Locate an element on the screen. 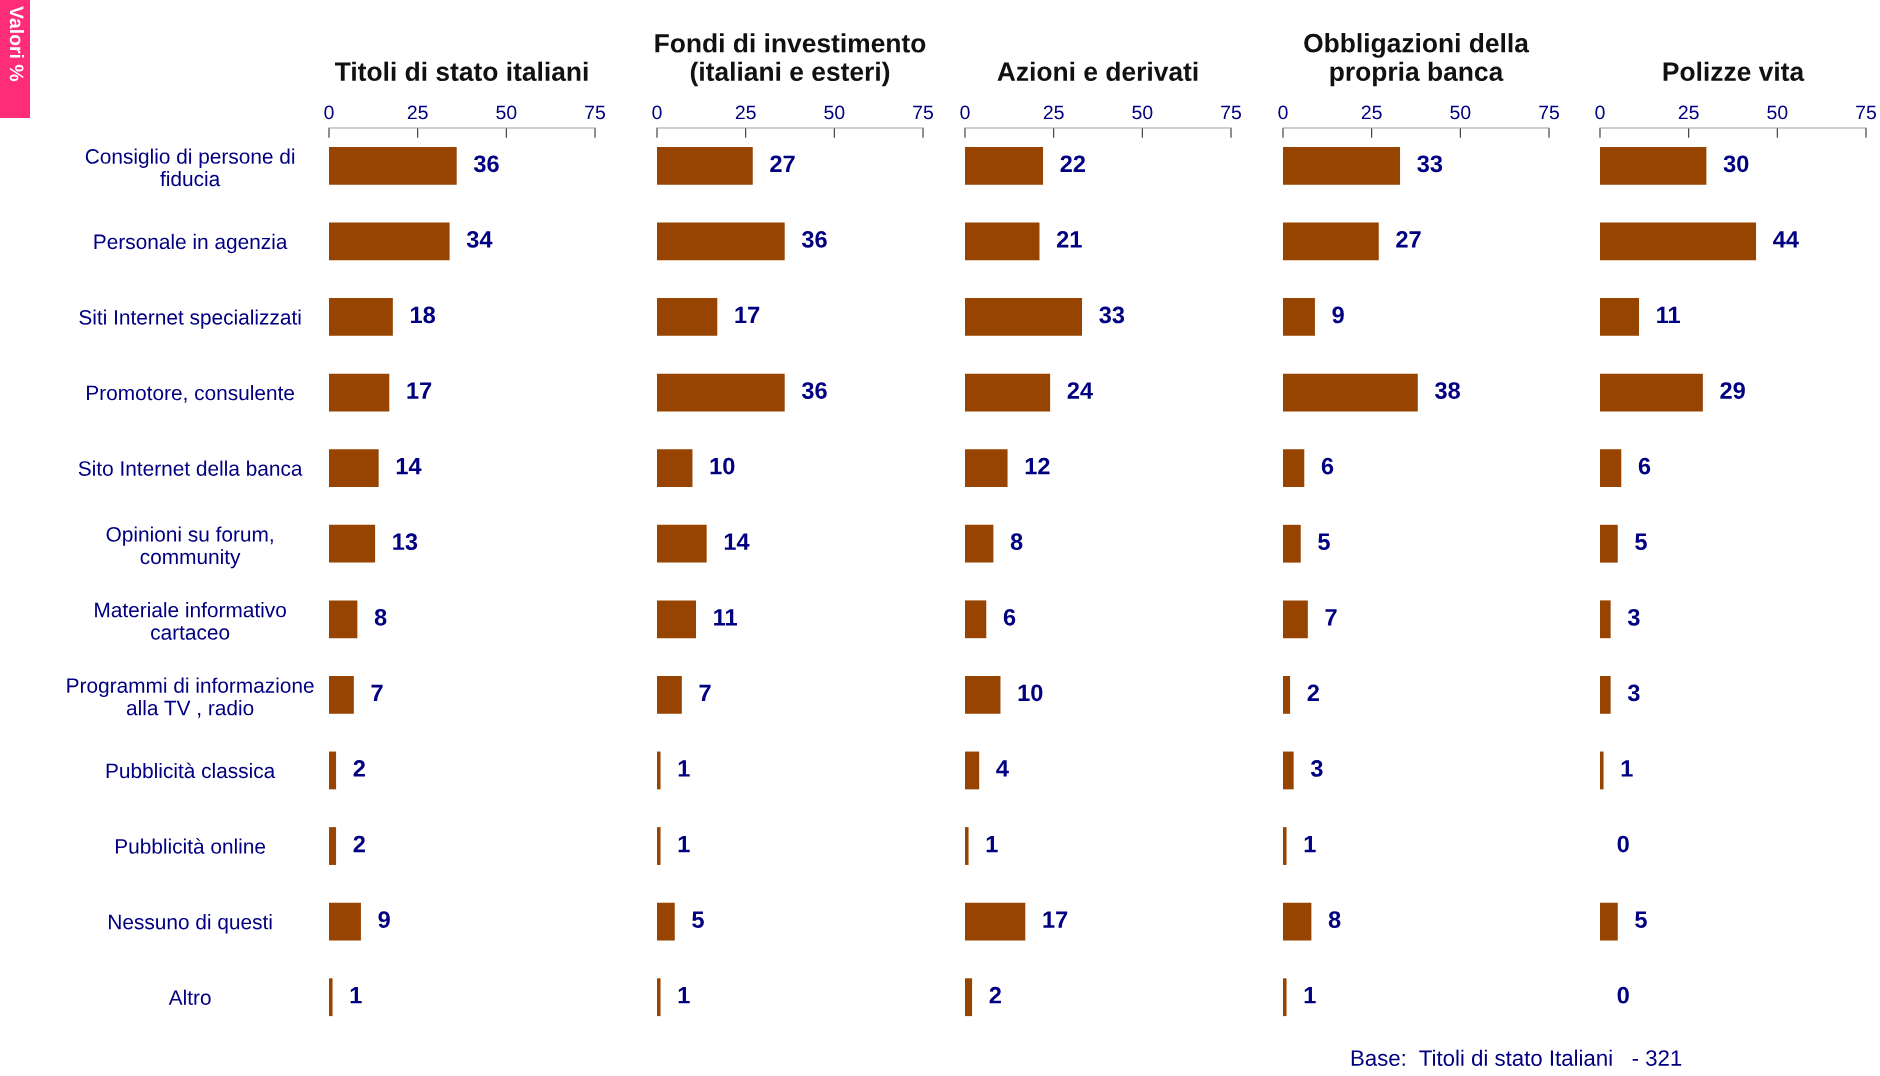  data-label: 17 is located at coordinates (419, 390).